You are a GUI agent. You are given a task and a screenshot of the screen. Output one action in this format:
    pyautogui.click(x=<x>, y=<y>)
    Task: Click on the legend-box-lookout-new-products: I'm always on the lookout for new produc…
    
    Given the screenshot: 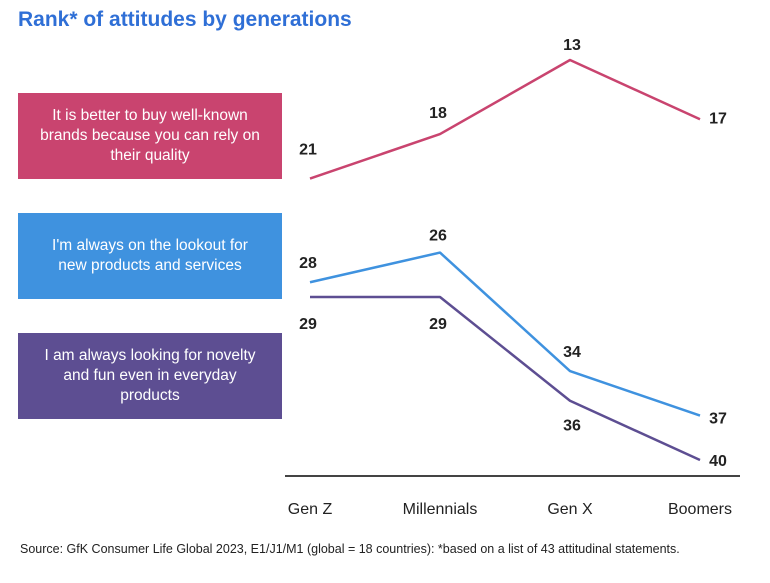 What is the action you would take?
    pyautogui.click(x=150, y=256)
    